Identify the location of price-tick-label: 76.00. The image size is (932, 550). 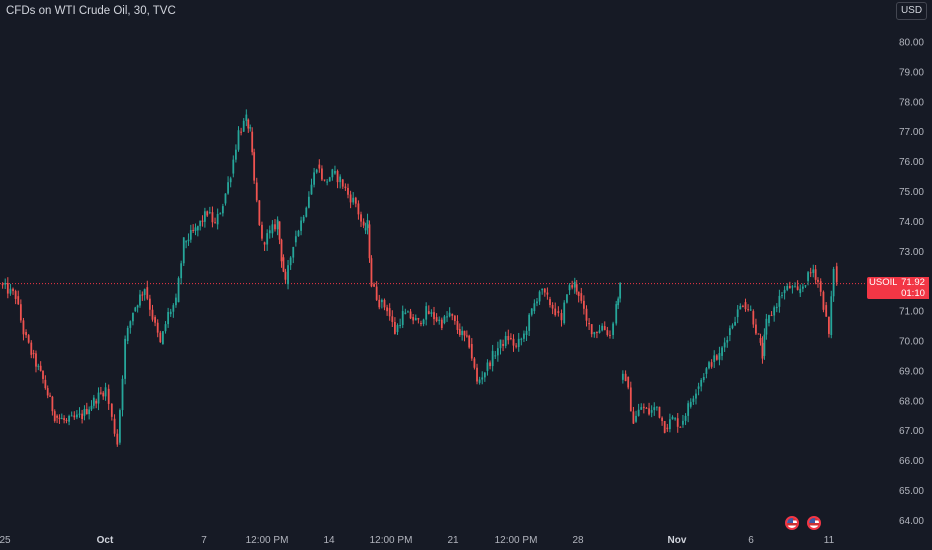
(911, 162).